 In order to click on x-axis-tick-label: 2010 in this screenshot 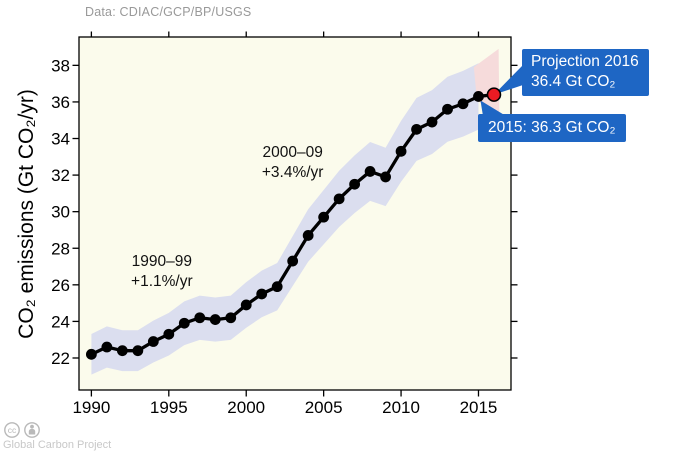, I will do `click(401, 407)`.